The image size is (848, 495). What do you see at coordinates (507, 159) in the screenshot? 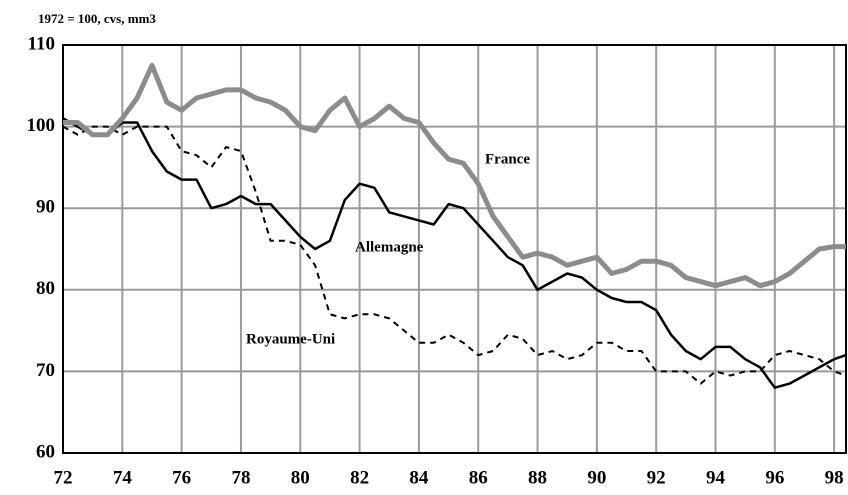
I see `series-label: France` at bounding box center [507, 159].